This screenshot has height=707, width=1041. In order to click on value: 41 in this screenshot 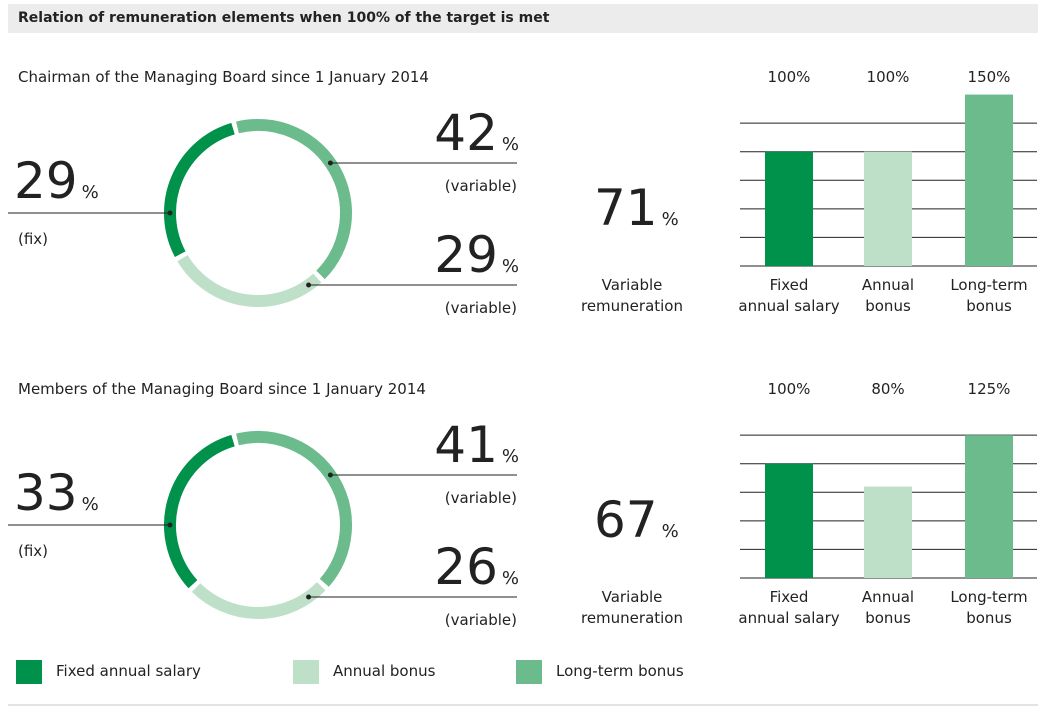, I will do `click(466, 445)`.